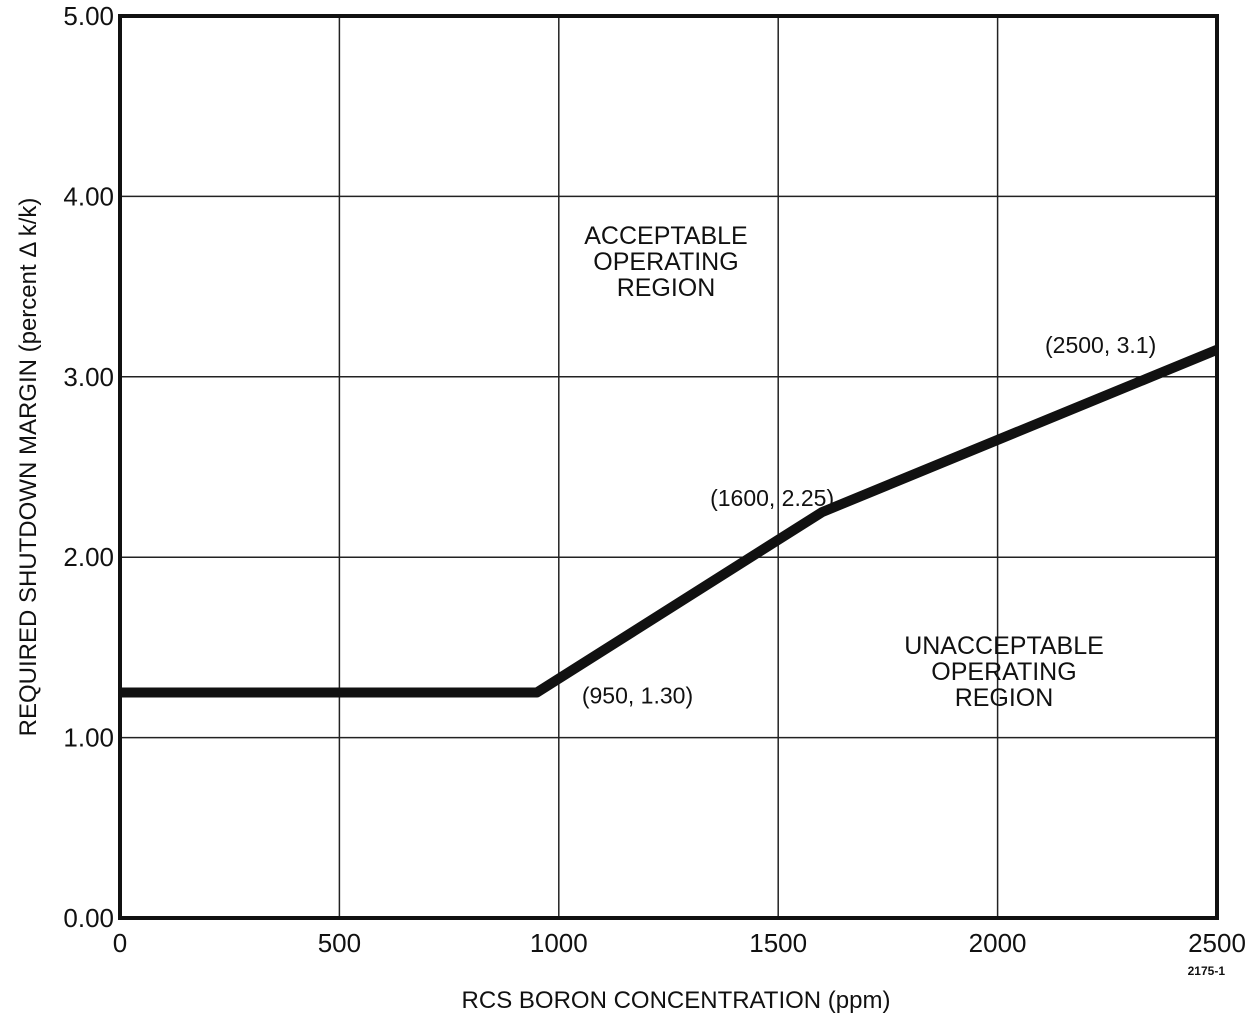 The image size is (1260, 1021). Describe the element at coordinates (1217, 943) in the screenshot. I see `x-tick-label: 2500` at that location.